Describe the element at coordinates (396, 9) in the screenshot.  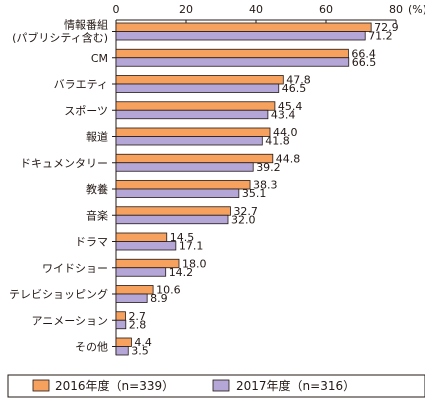
I see `x-tick-label: 80` at that location.